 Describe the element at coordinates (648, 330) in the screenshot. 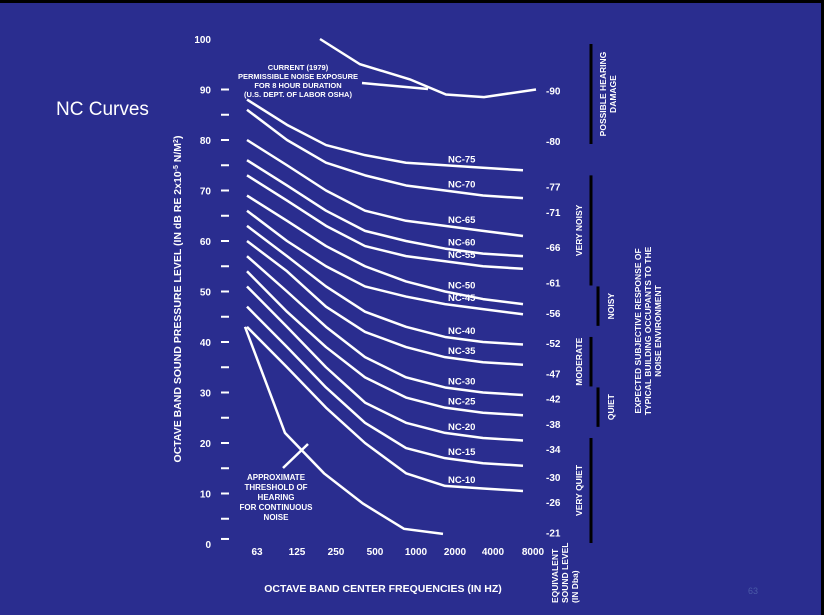

I see `response-title-line: TYPICAL BUILDING OCCUPANTS TO THE` at that location.